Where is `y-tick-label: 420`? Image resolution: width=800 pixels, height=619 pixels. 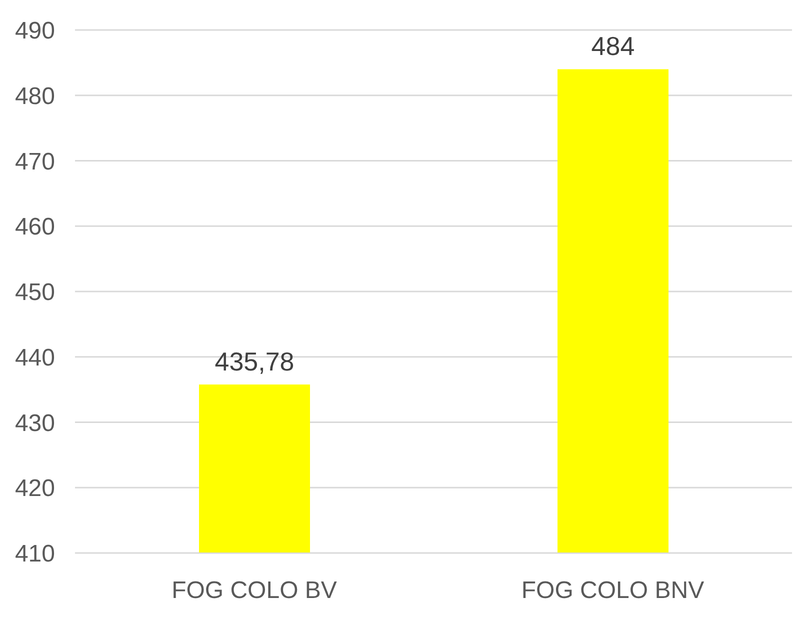
y-tick-label: 420 is located at coordinates (34, 488).